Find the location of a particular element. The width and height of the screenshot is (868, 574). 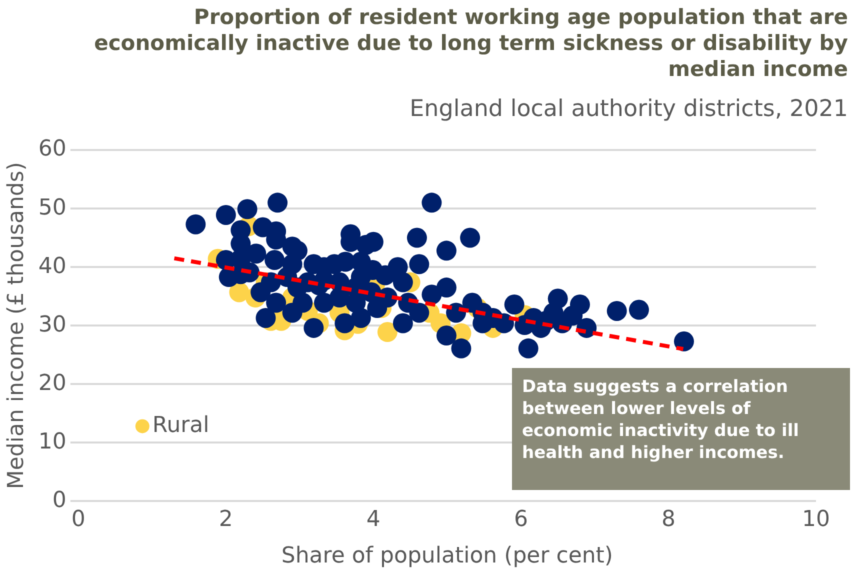

y-tick-label: 60 is located at coordinates (52, 149).